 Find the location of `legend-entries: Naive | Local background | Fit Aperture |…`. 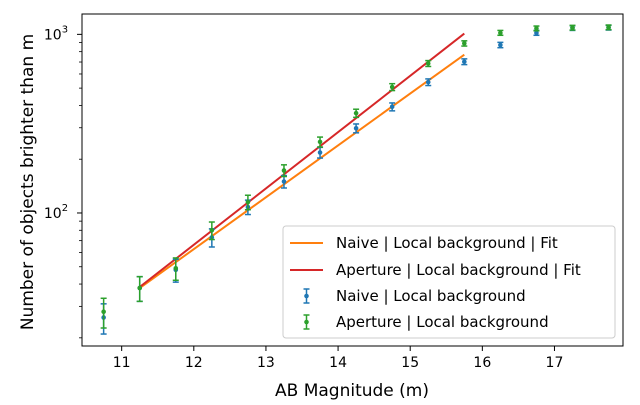

legend-entries: Naive | Local background | Fit Aperture |… is located at coordinates (435, 282).